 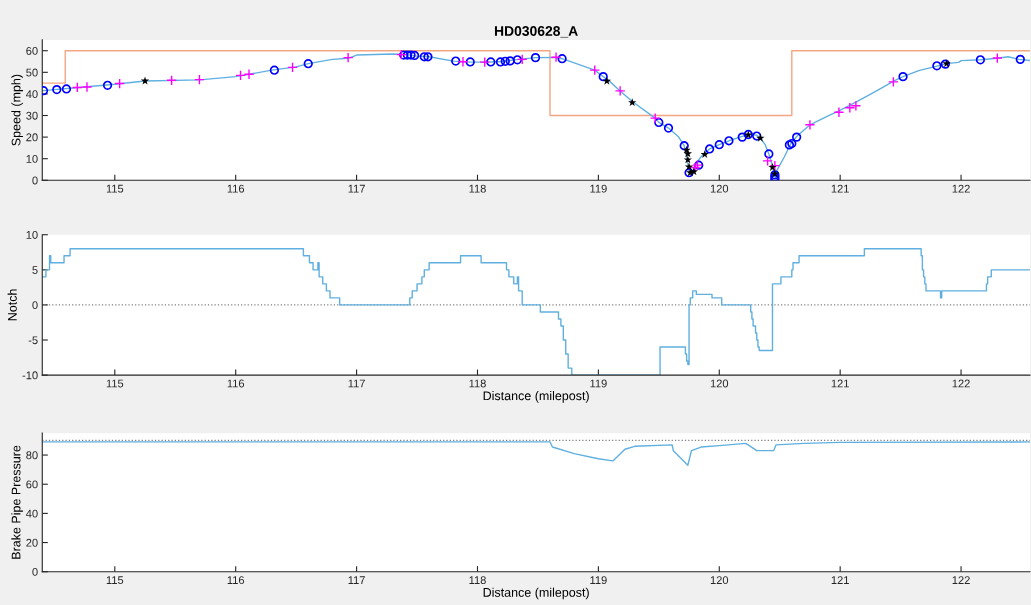 I want to click on y-tick-label: -10, so click(x=30, y=375).